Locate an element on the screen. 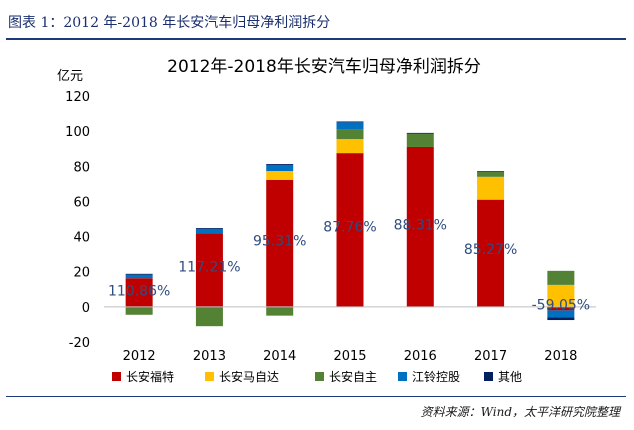 The height and width of the screenshot is (430, 634). x-tick-label: 2013 is located at coordinates (209, 356).